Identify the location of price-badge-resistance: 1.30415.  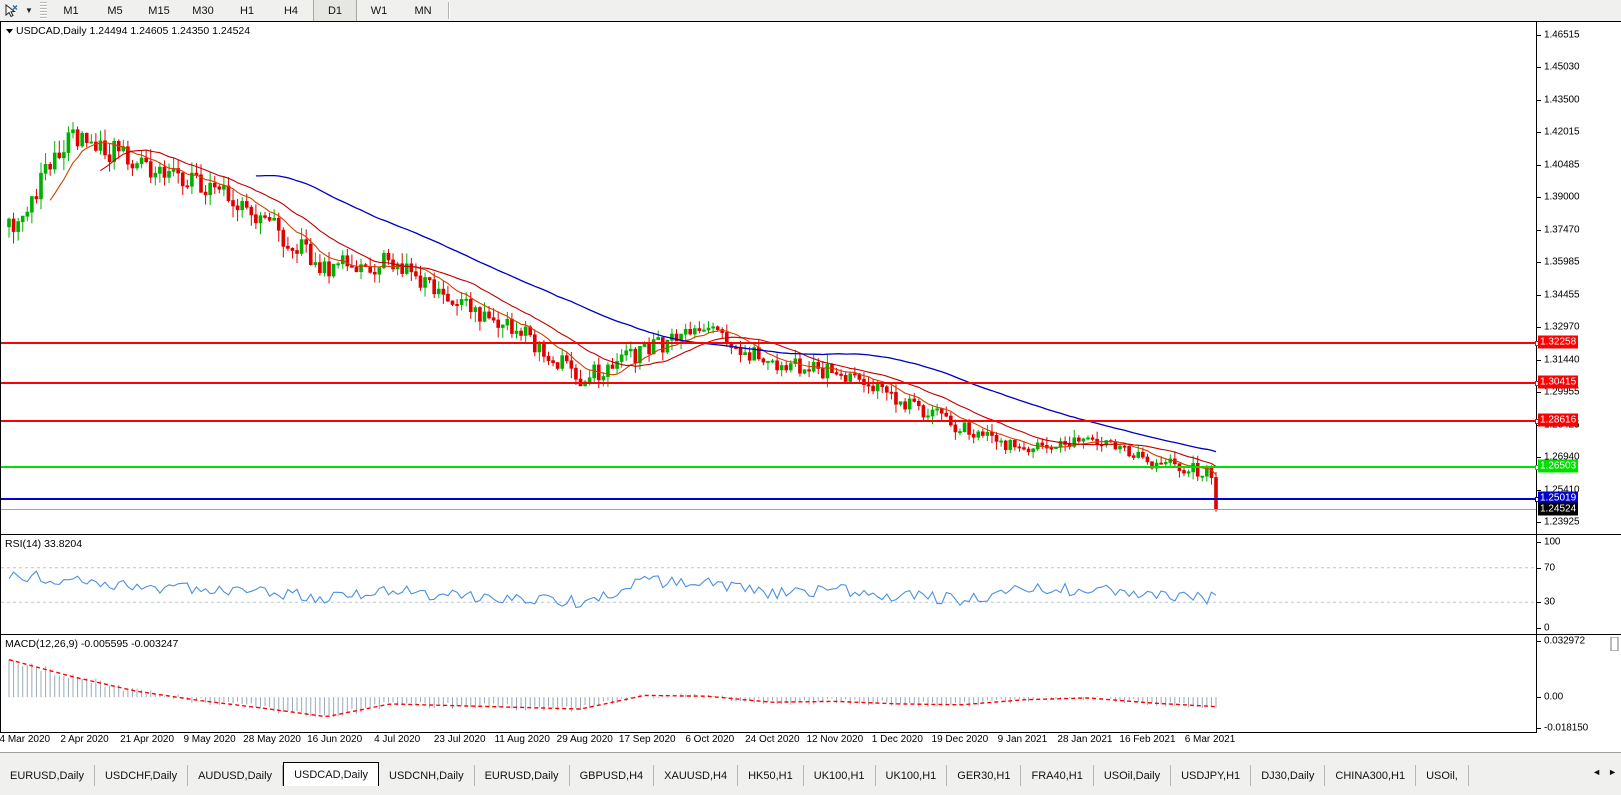
(1558, 382).